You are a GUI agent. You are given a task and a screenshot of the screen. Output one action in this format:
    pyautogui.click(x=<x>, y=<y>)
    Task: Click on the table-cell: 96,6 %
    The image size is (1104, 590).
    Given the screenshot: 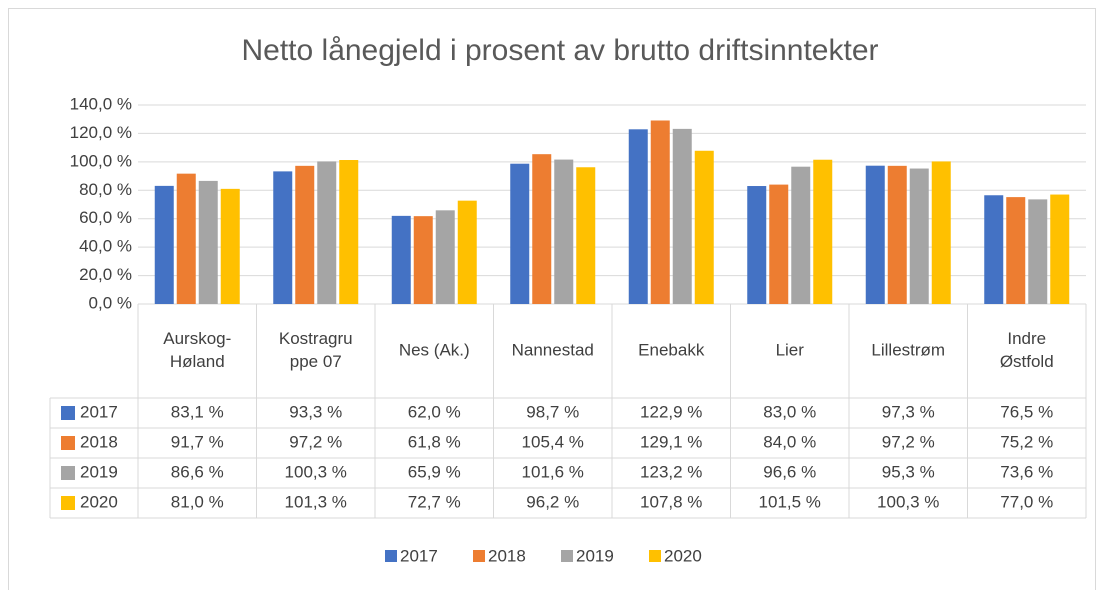 What is the action you would take?
    pyautogui.click(x=789, y=471)
    